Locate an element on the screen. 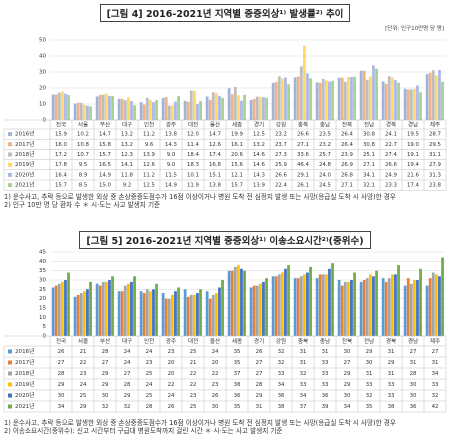  x-tick-label: 제주 is located at coordinates (435, 341).